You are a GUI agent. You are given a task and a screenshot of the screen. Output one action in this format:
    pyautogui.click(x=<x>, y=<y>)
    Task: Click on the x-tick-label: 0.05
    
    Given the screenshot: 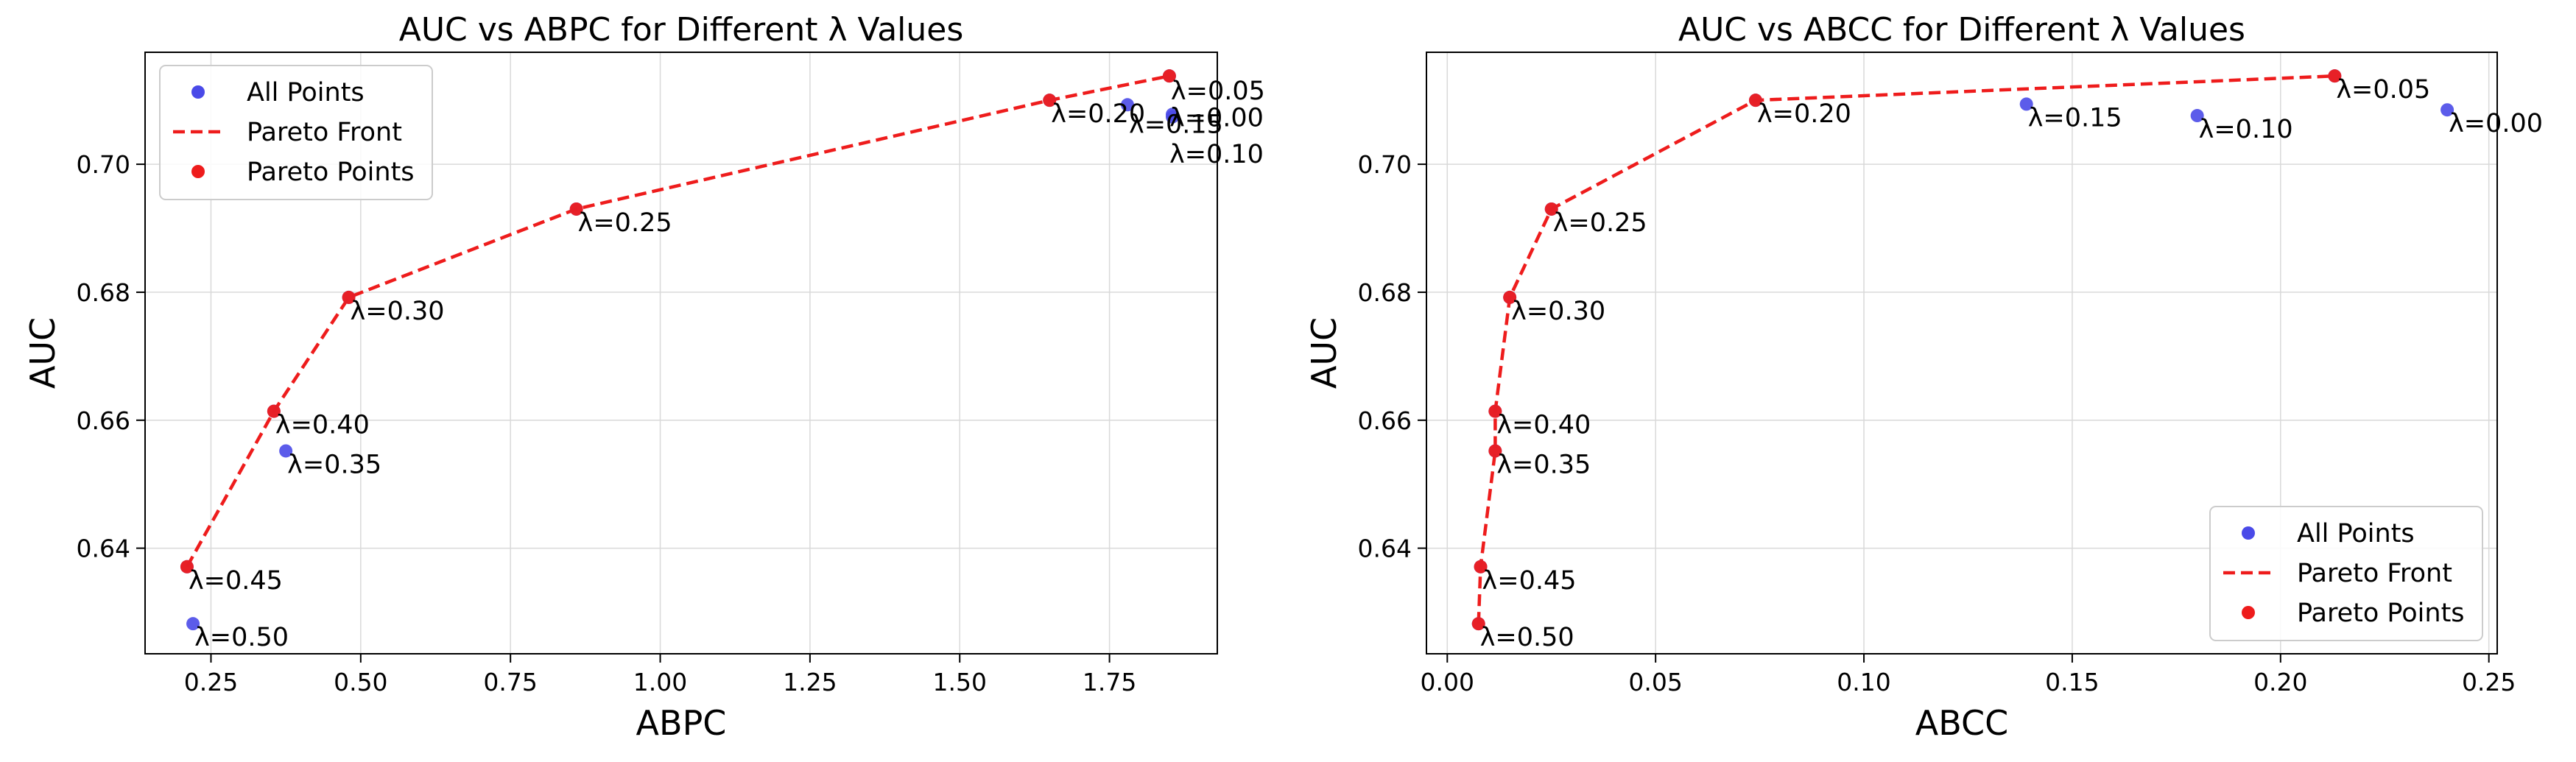 What is the action you would take?
    pyautogui.click(x=1655, y=682)
    